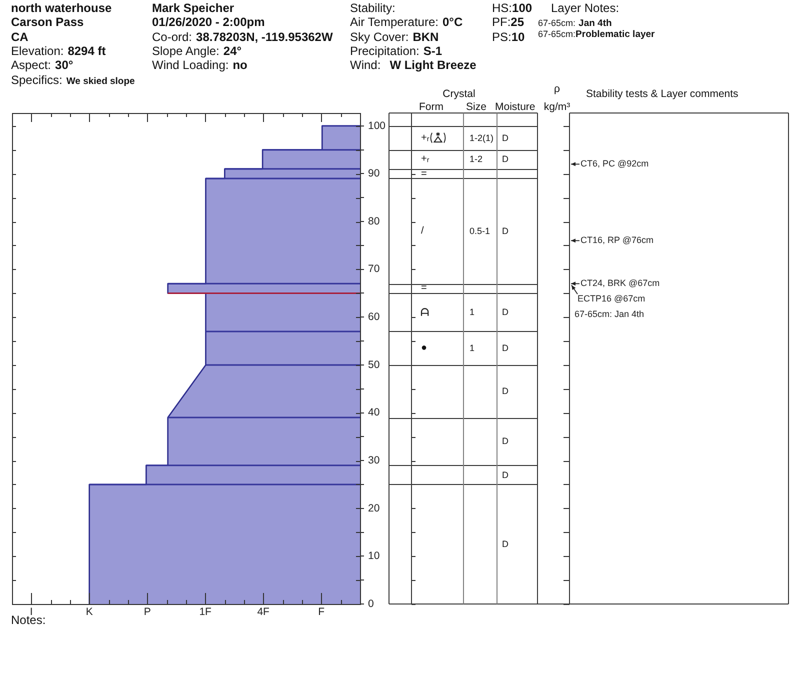  Describe the element at coordinates (476, 107) in the screenshot. I see `text: Size` at that location.